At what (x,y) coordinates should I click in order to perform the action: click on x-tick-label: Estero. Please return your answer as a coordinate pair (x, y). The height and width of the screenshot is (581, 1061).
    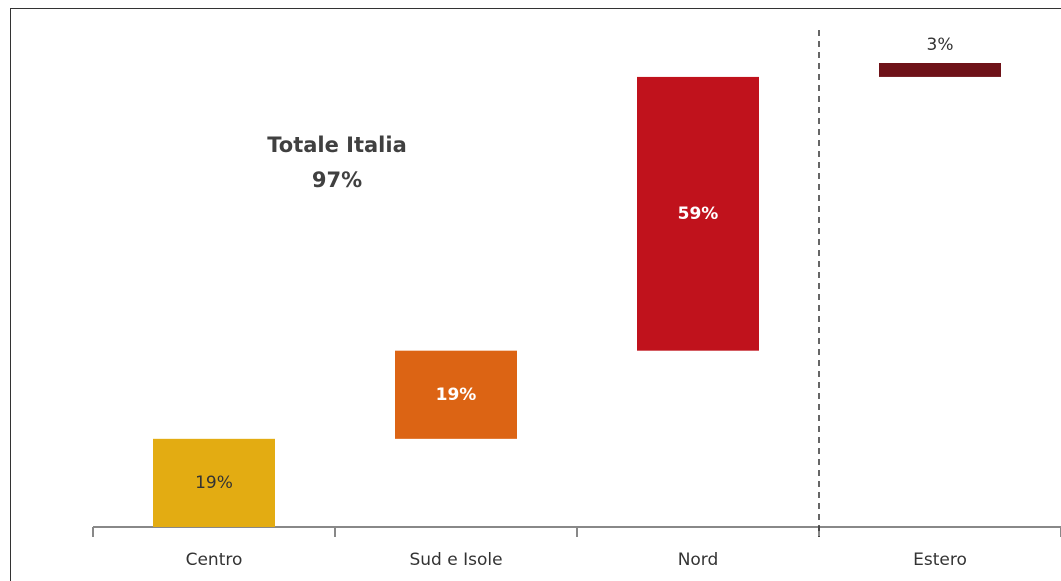
    Looking at the image, I should click on (940, 560).